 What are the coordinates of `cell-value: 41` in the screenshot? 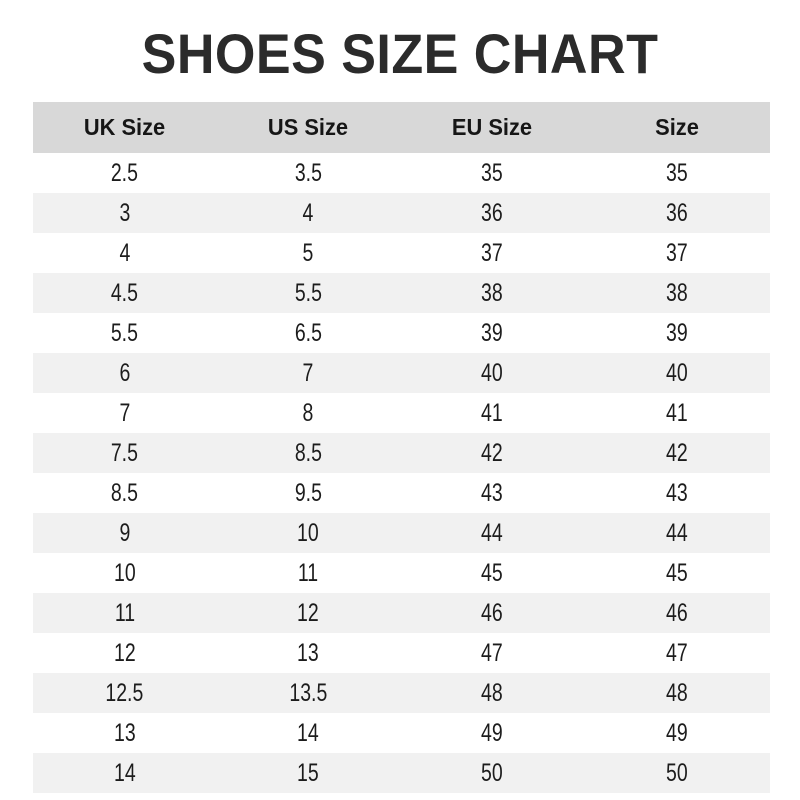 It's located at (677, 413).